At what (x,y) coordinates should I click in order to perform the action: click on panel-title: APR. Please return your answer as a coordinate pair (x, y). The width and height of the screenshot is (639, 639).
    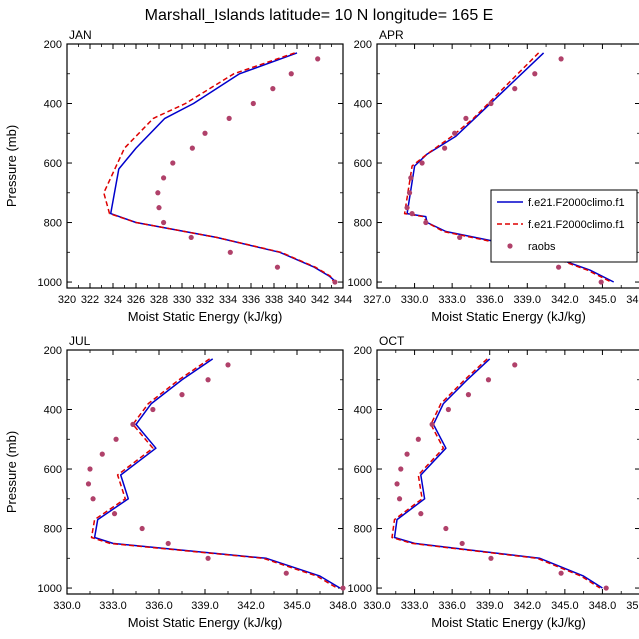
    Looking at the image, I should click on (391, 35).